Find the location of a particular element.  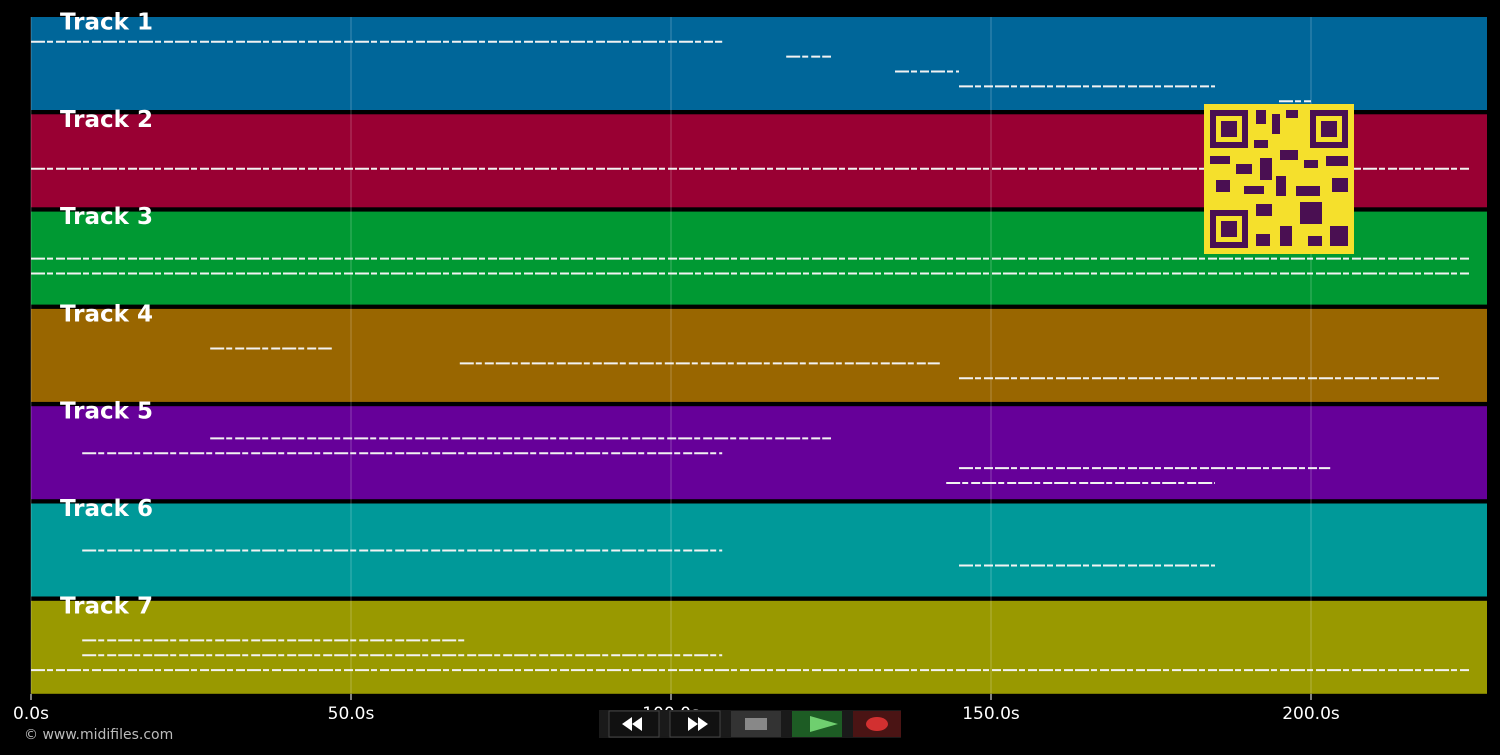

play-button is located at coordinates (817, 724).